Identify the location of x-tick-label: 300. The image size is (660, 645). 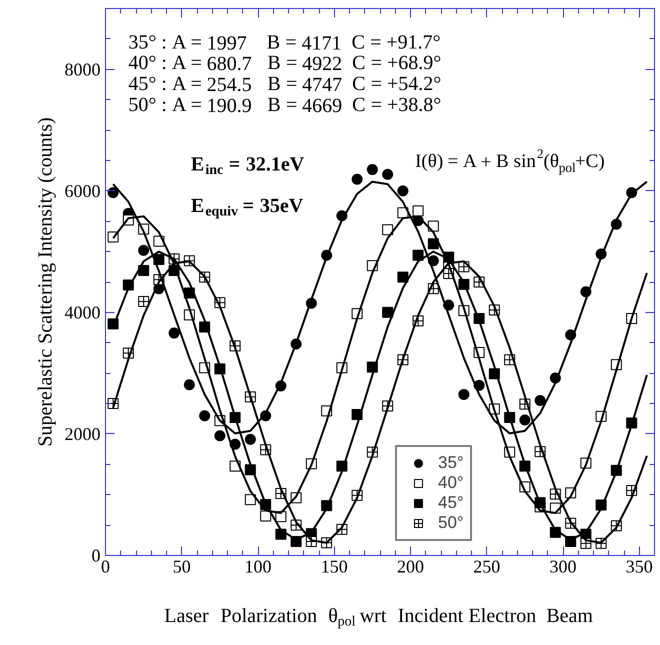
(563, 566).